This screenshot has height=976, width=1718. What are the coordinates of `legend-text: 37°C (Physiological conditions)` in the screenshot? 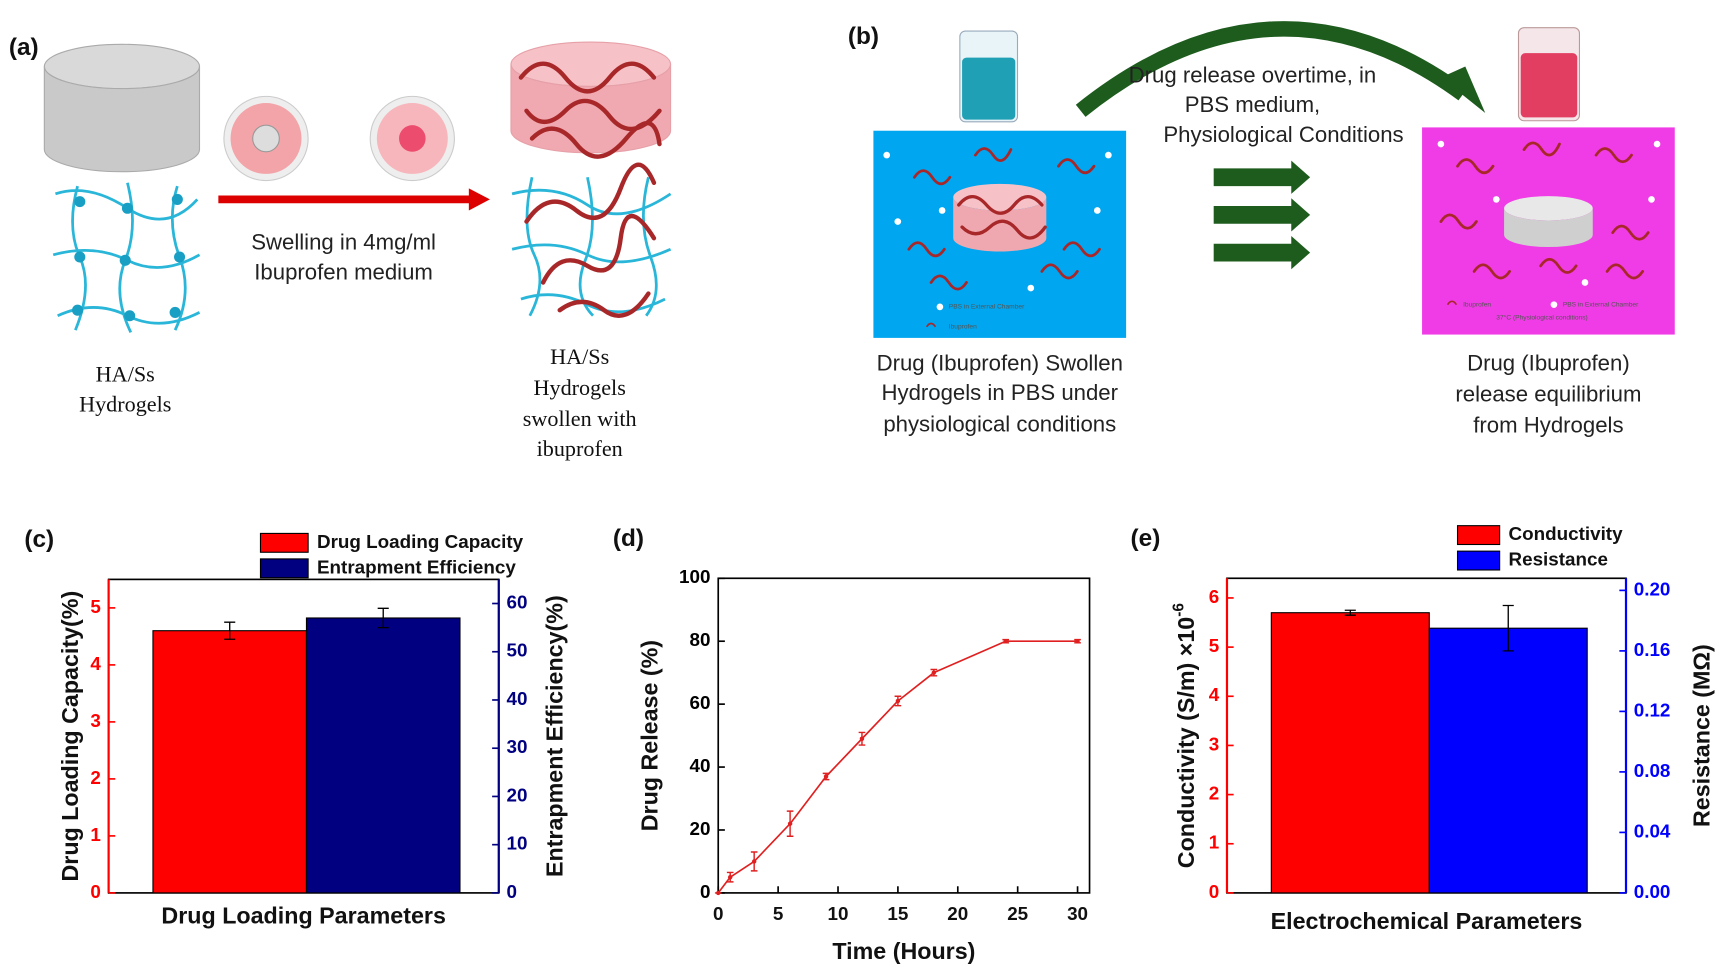 It's located at (1541, 318).